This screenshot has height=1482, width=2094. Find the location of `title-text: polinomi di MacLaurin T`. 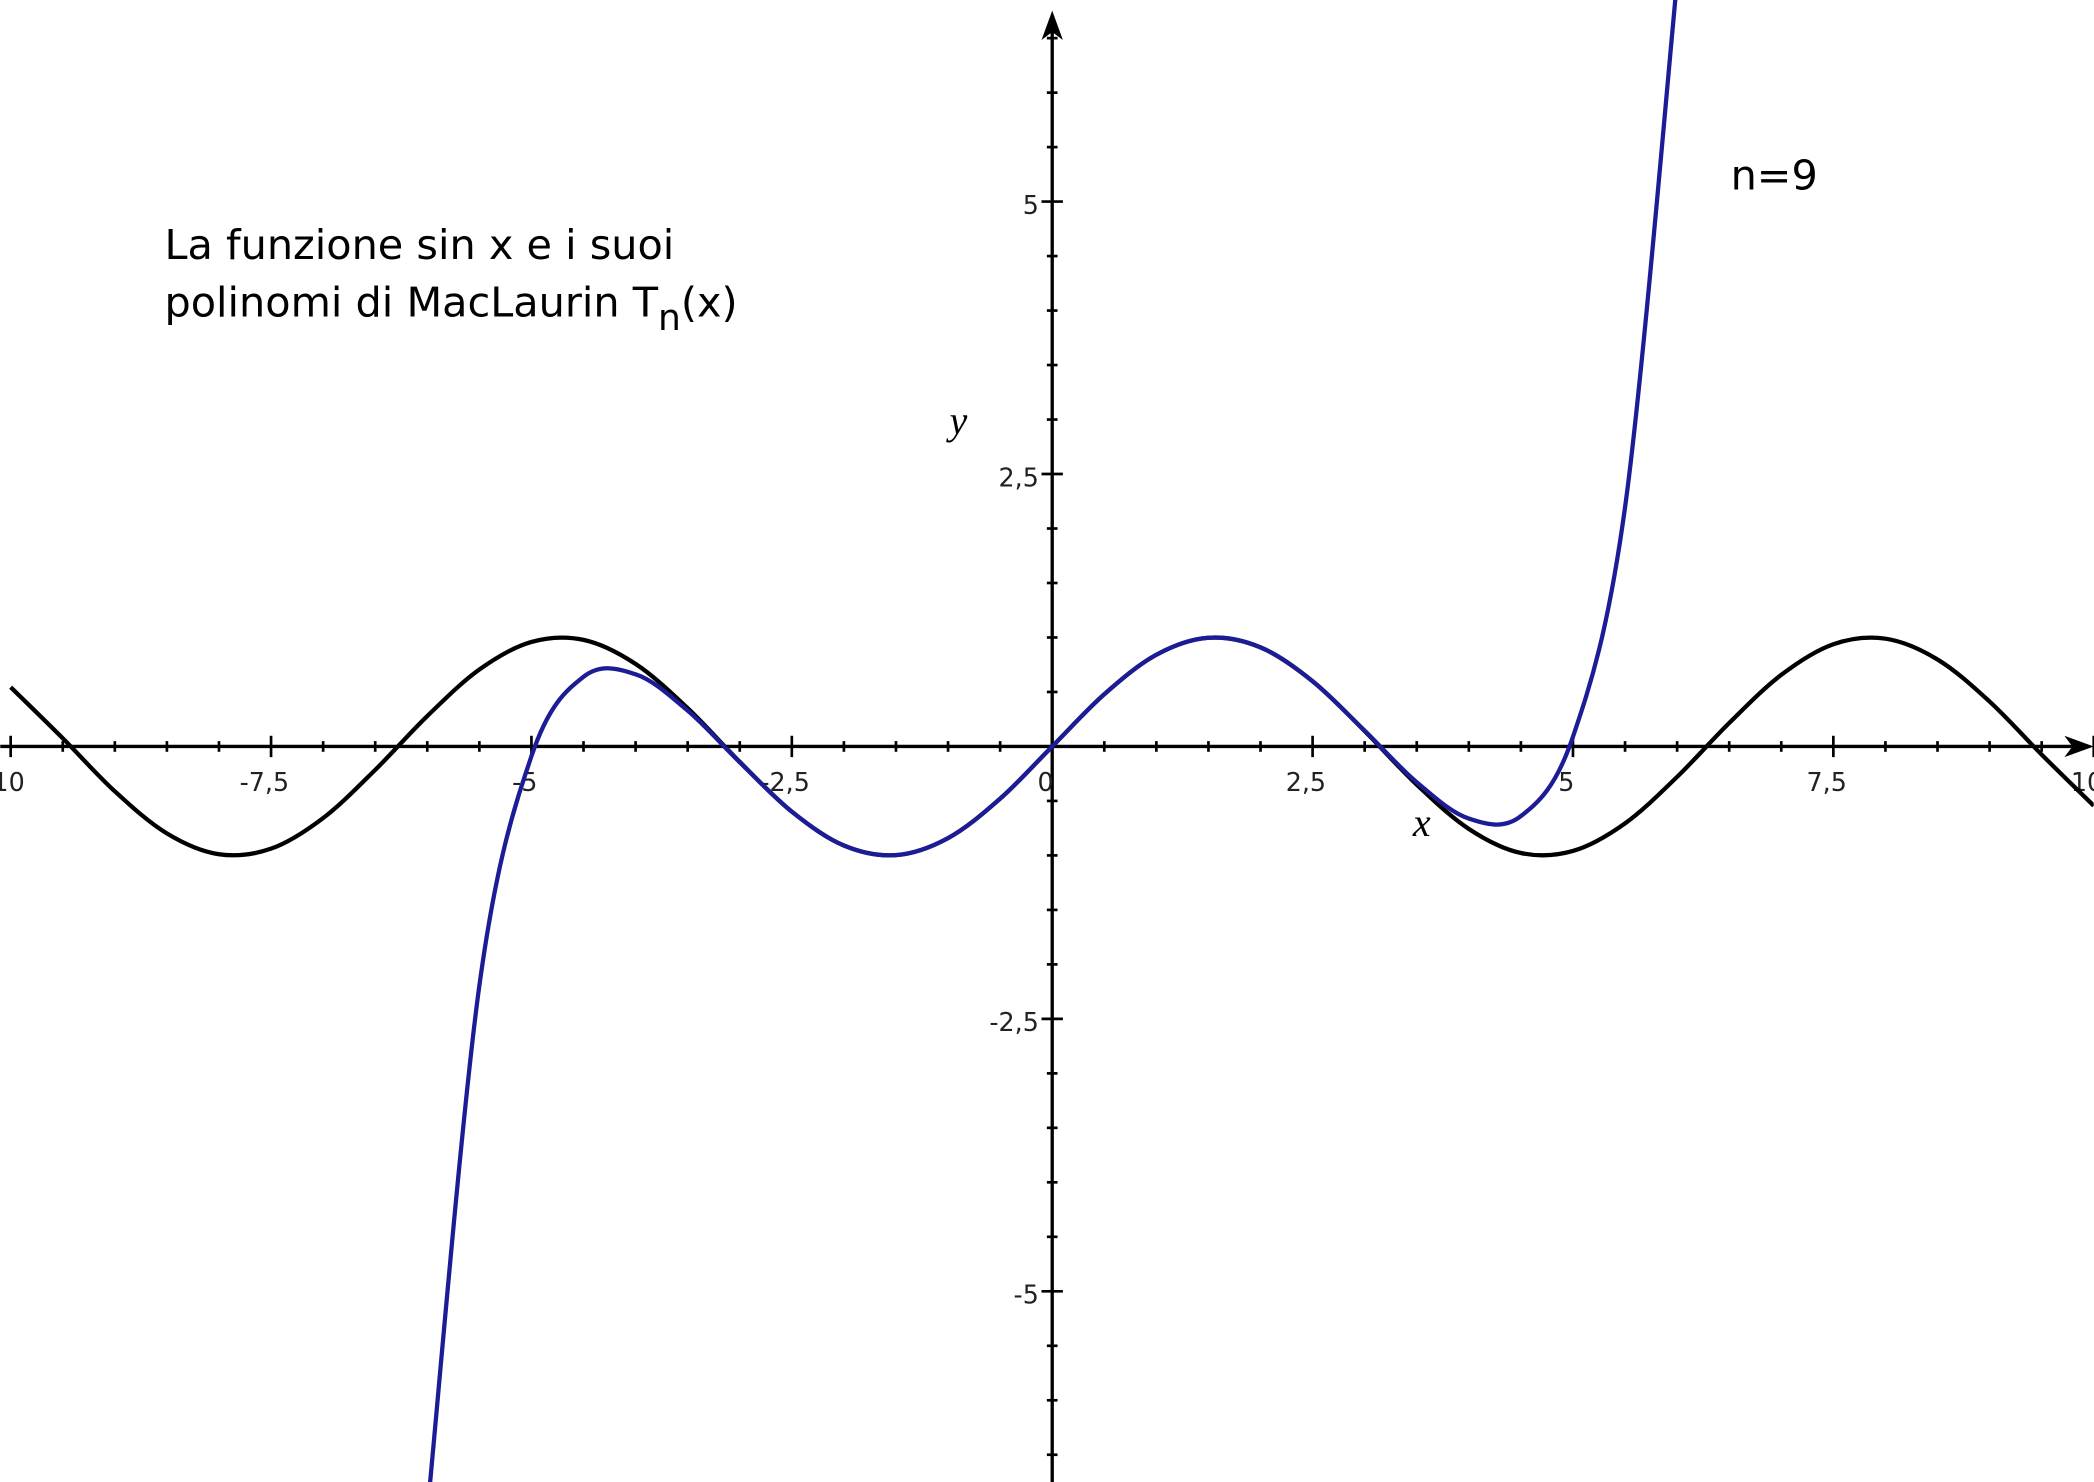

title-text: polinomi di MacLaurin T is located at coordinates (411, 302).